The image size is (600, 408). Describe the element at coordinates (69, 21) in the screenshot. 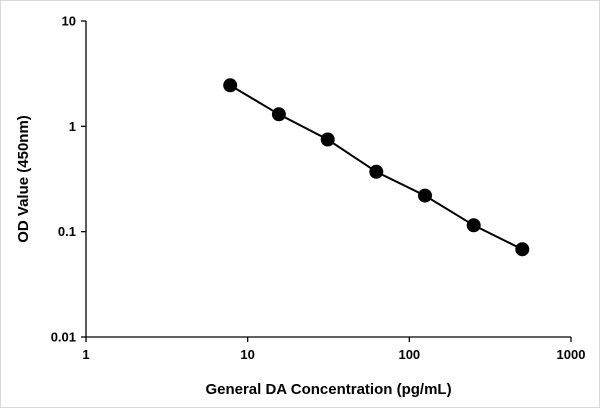

I see `y-tick-label: 10` at that location.